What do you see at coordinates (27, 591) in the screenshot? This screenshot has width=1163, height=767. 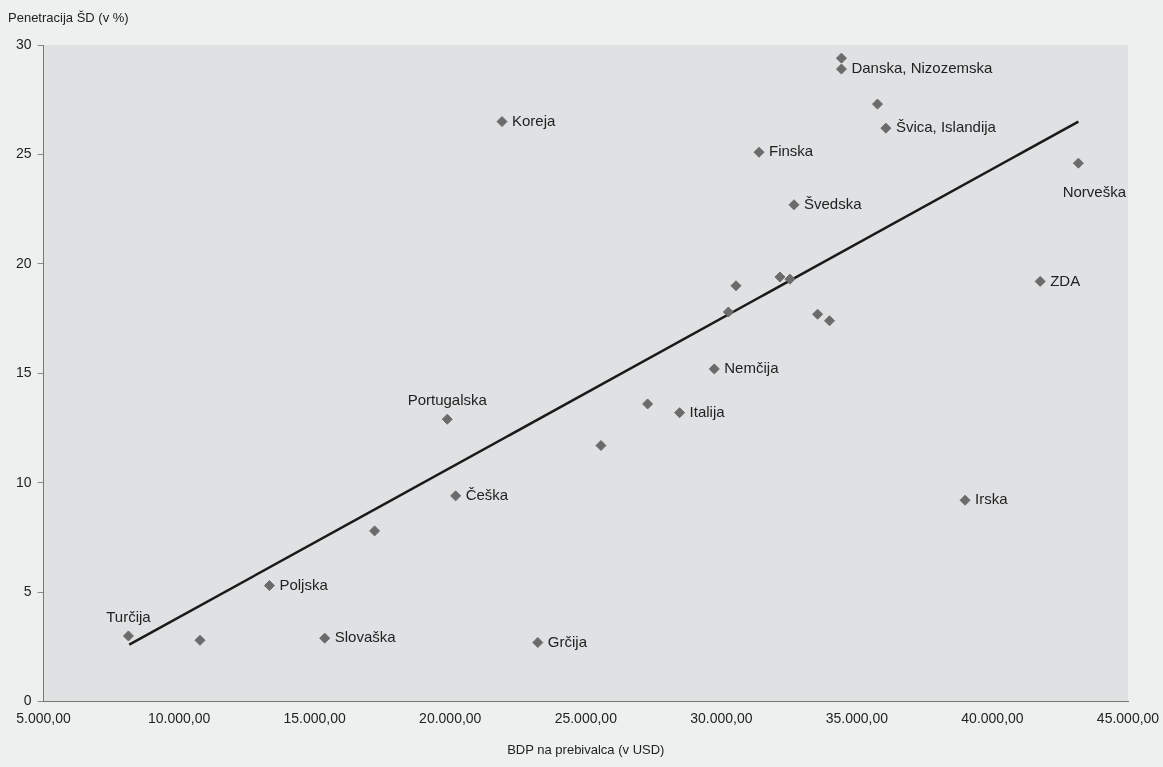 I see `y-tick-label: 5` at bounding box center [27, 591].